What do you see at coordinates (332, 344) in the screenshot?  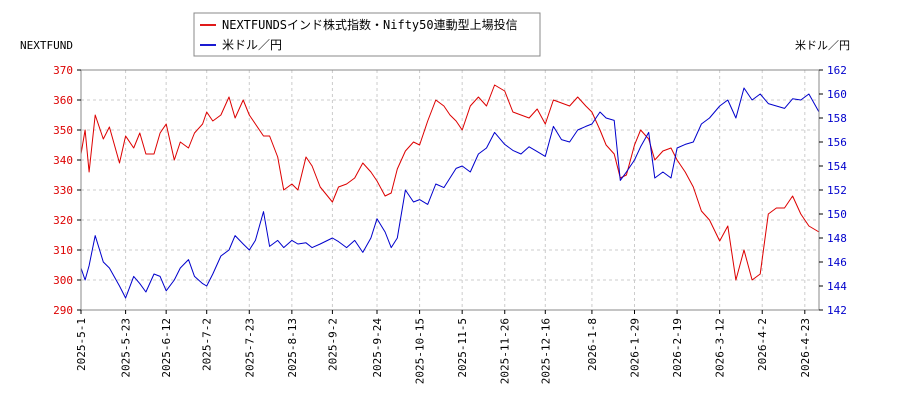 I see `x-tick-label: 2025-9-2` at bounding box center [332, 344].